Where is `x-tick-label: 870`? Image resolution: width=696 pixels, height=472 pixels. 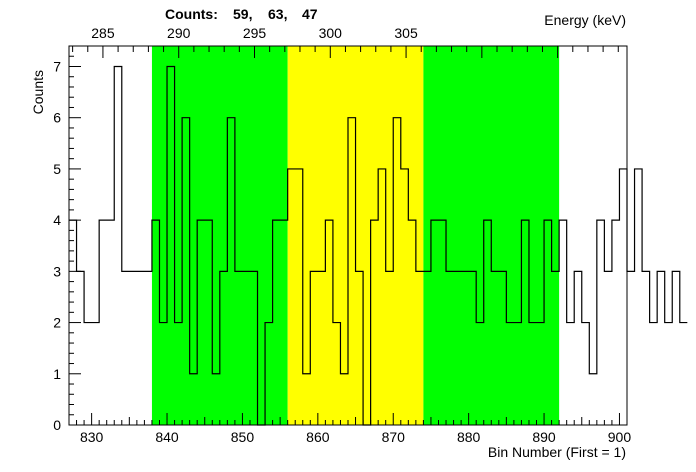
x-tick-label: 870 is located at coordinates (394, 437).